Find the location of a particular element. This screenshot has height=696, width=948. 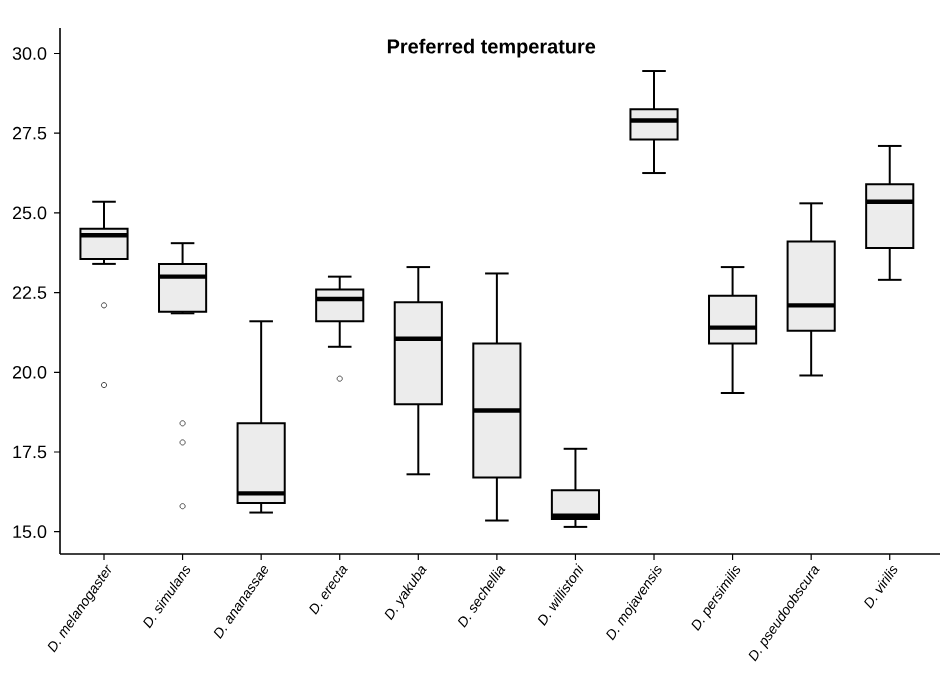

y-tick-label: 15.0 is located at coordinates (30, 532).